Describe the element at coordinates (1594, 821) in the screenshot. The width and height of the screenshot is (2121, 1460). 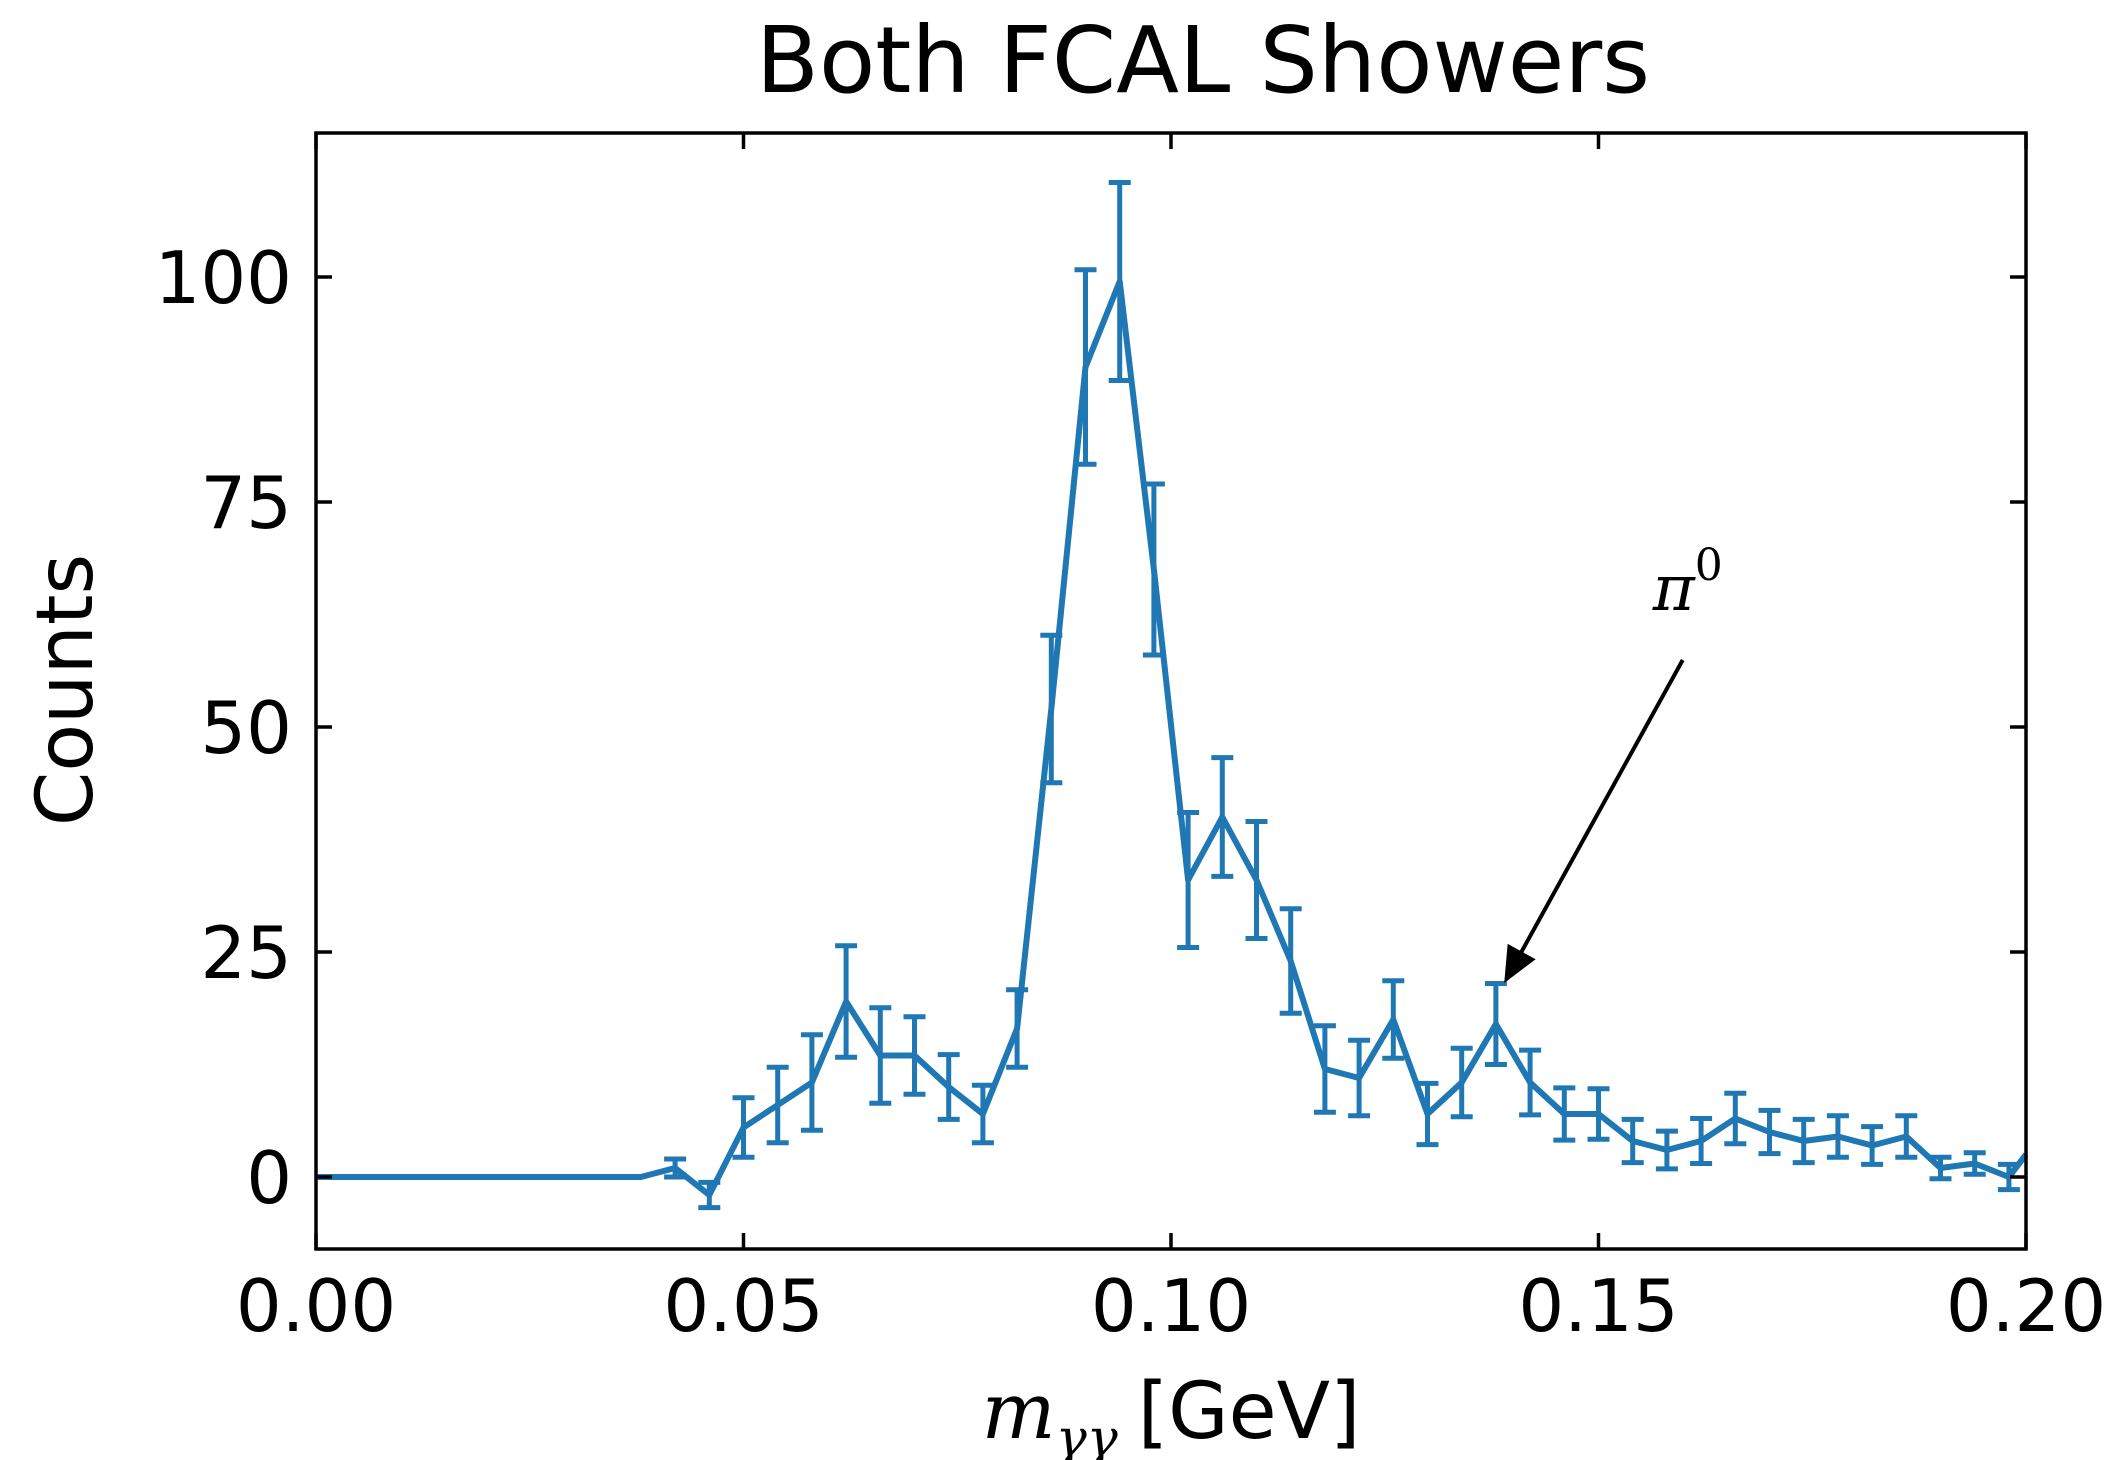
I see `annotation-arrow` at that location.